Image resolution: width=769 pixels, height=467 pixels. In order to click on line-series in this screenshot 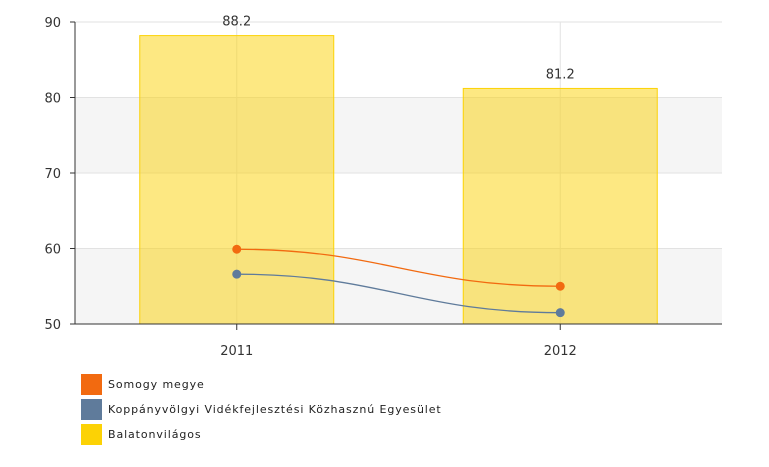, I will do `click(398, 281)`.